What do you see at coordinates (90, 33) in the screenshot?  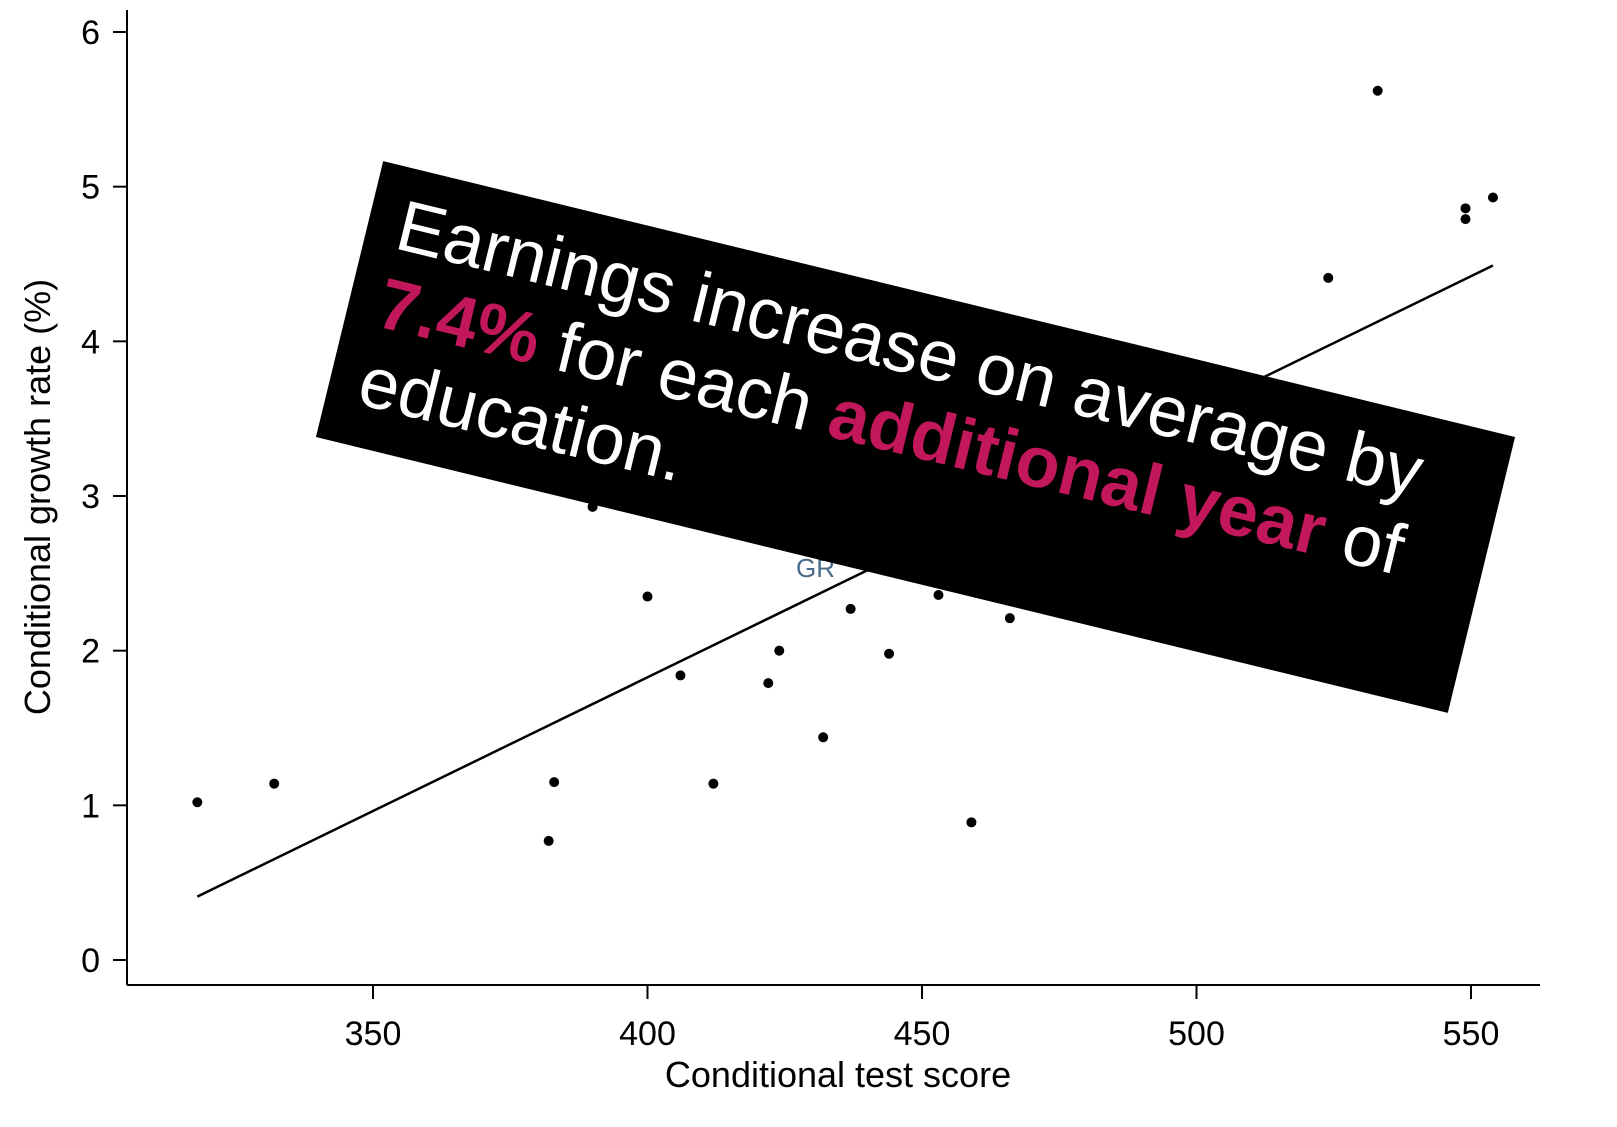 I see `y-tick-label: 6` at bounding box center [90, 33].